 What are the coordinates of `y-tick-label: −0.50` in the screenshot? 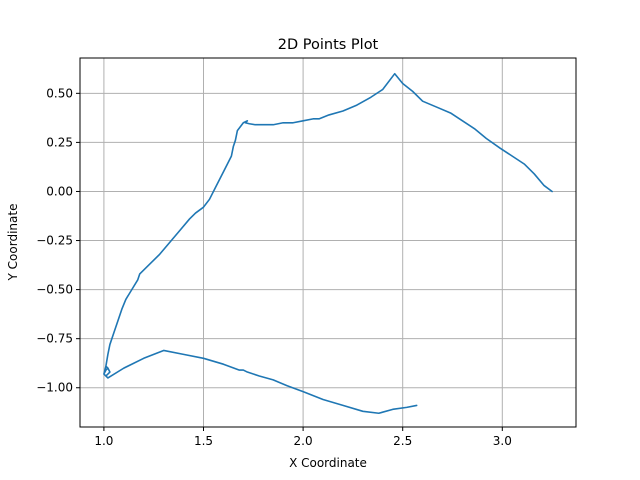 It's located at (54, 290).